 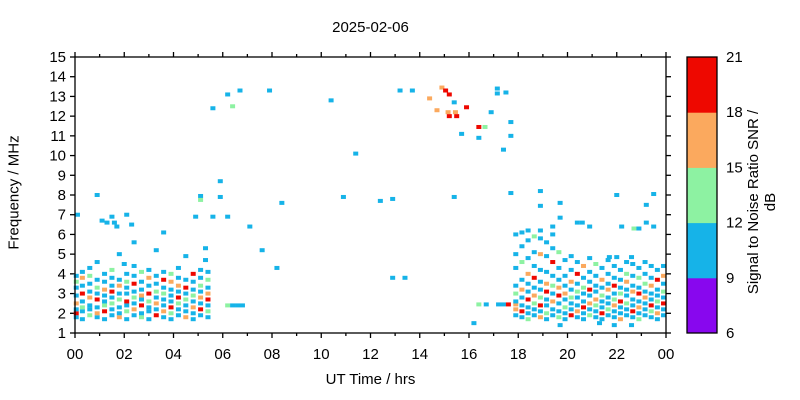 I want to click on x-tick-label: 02, so click(x=124, y=354).